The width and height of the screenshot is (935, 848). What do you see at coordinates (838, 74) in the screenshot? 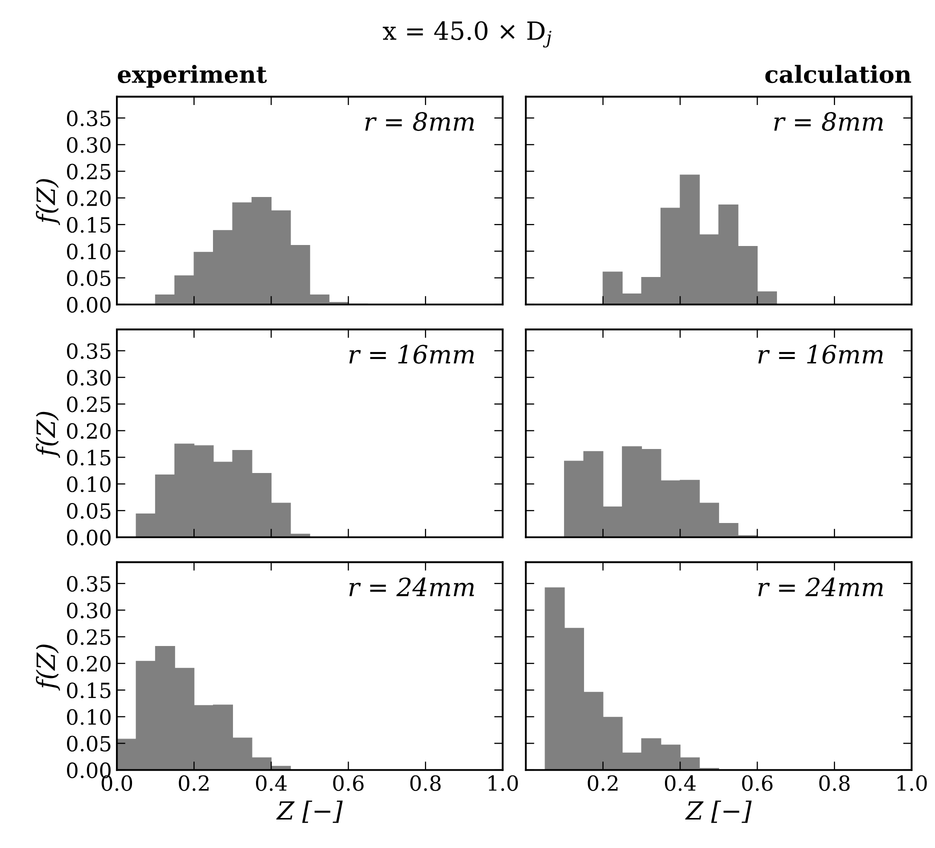
I see `chart-subtitle: calculation` at bounding box center [838, 74].